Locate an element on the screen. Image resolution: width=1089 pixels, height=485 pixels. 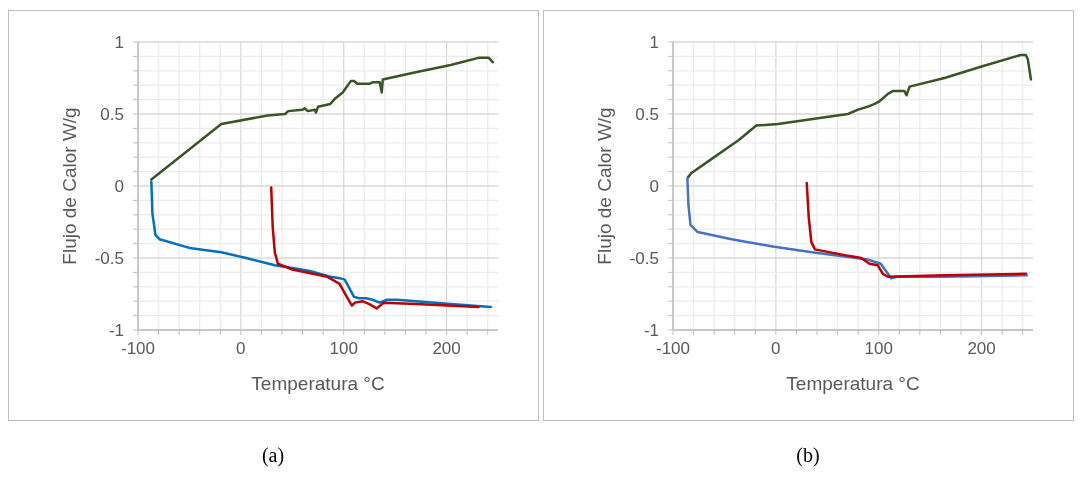
text: (b) is located at coordinates (808, 455).